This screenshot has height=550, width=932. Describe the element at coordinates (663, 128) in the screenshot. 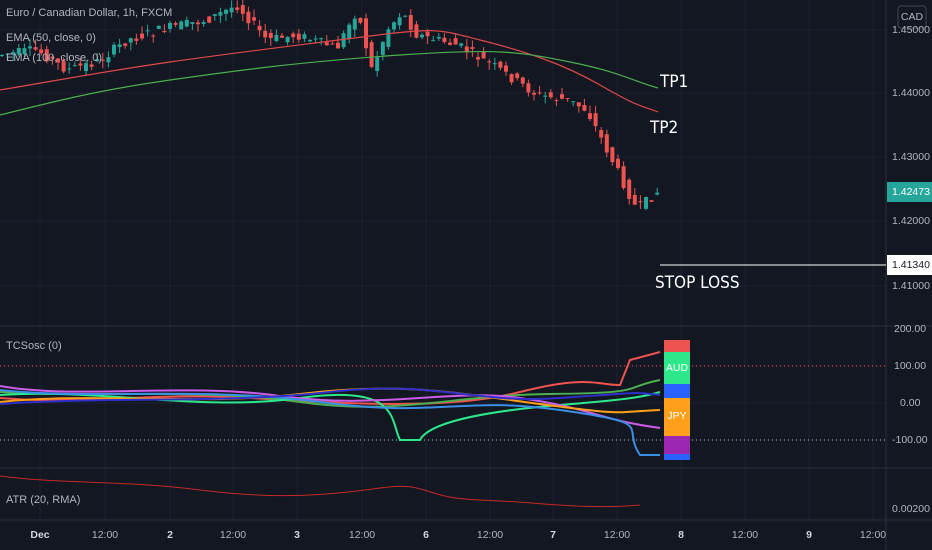

I see `tp2-label: TP2` at that location.